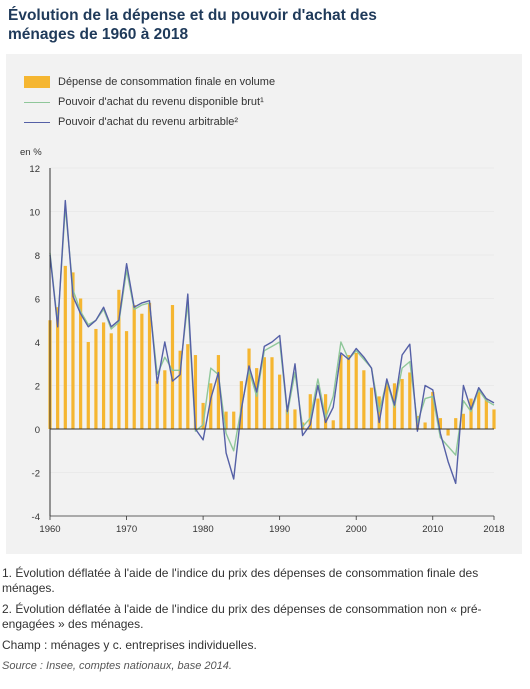 This screenshot has height=689, width=530. Describe the element at coordinates (356, 529) in the screenshot. I see `x-tick-label: 2000` at that location.